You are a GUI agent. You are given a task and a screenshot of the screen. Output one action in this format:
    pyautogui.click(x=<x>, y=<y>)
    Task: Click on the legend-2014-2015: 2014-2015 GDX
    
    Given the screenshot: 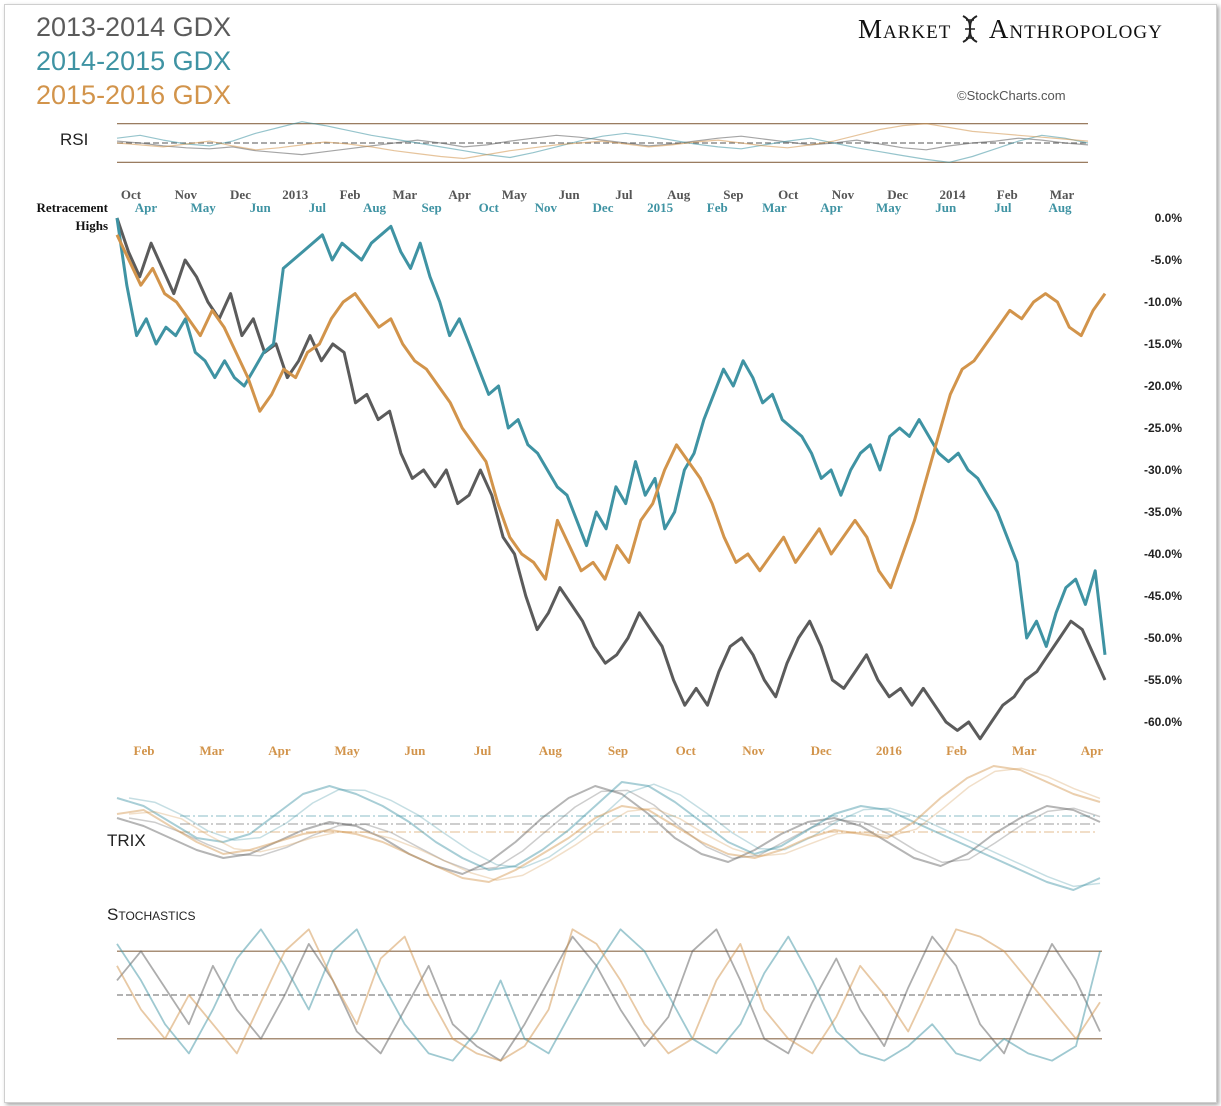 What is the action you would take?
    pyautogui.click(x=134, y=61)
    